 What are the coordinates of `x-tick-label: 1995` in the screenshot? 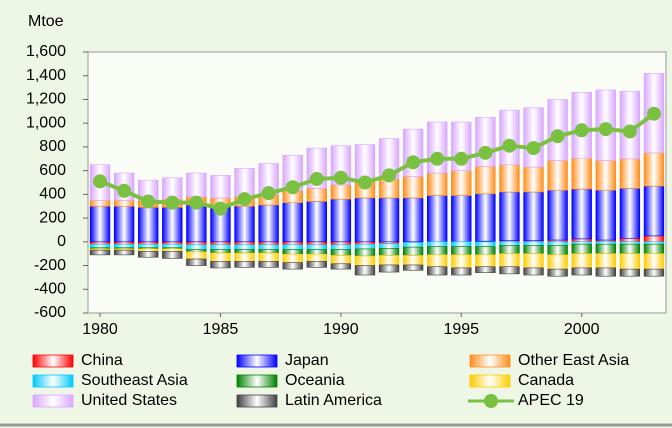 It's located at (461, 329).